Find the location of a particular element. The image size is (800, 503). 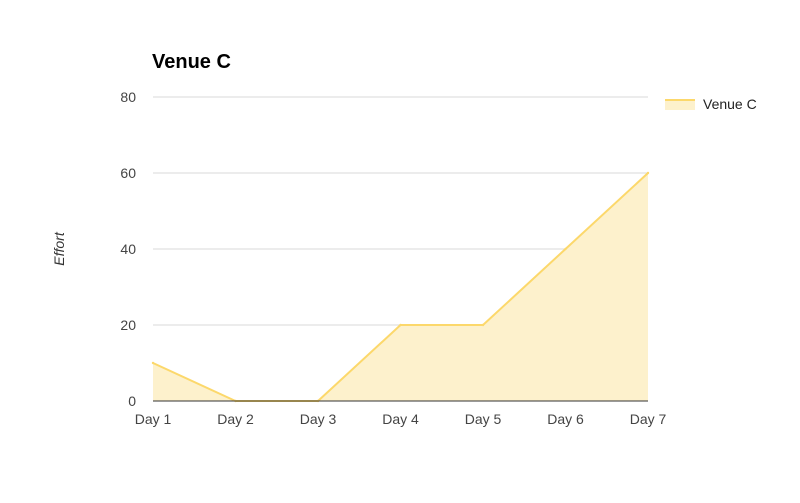

x-axis-ticks: Day 1 Day 2 Day 3 Day 4 Day 5 Day 6 Day 7 is located at coordinates (401, 419).